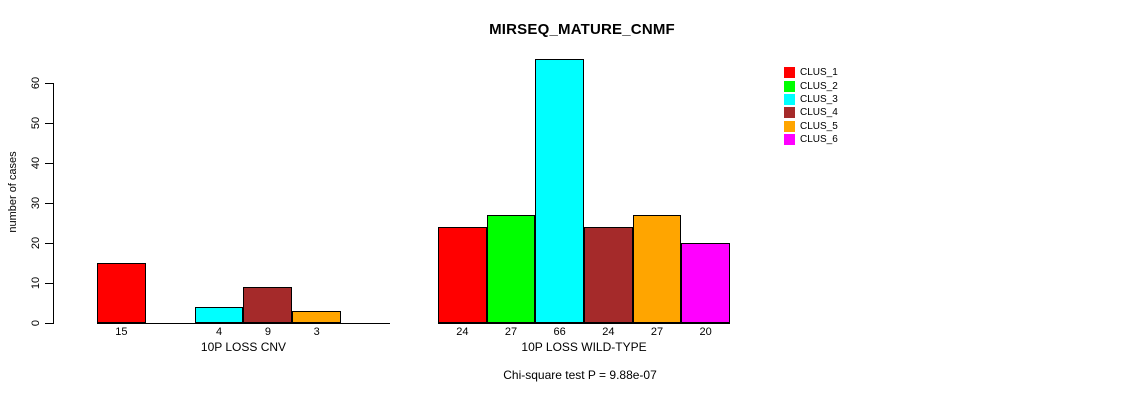 This screenshot has height=400, width=1140. What do you see at coordinates (819, 113) in the screenshot?
I see `legend-label: CLUS_4` at bounding box center [819, 113].